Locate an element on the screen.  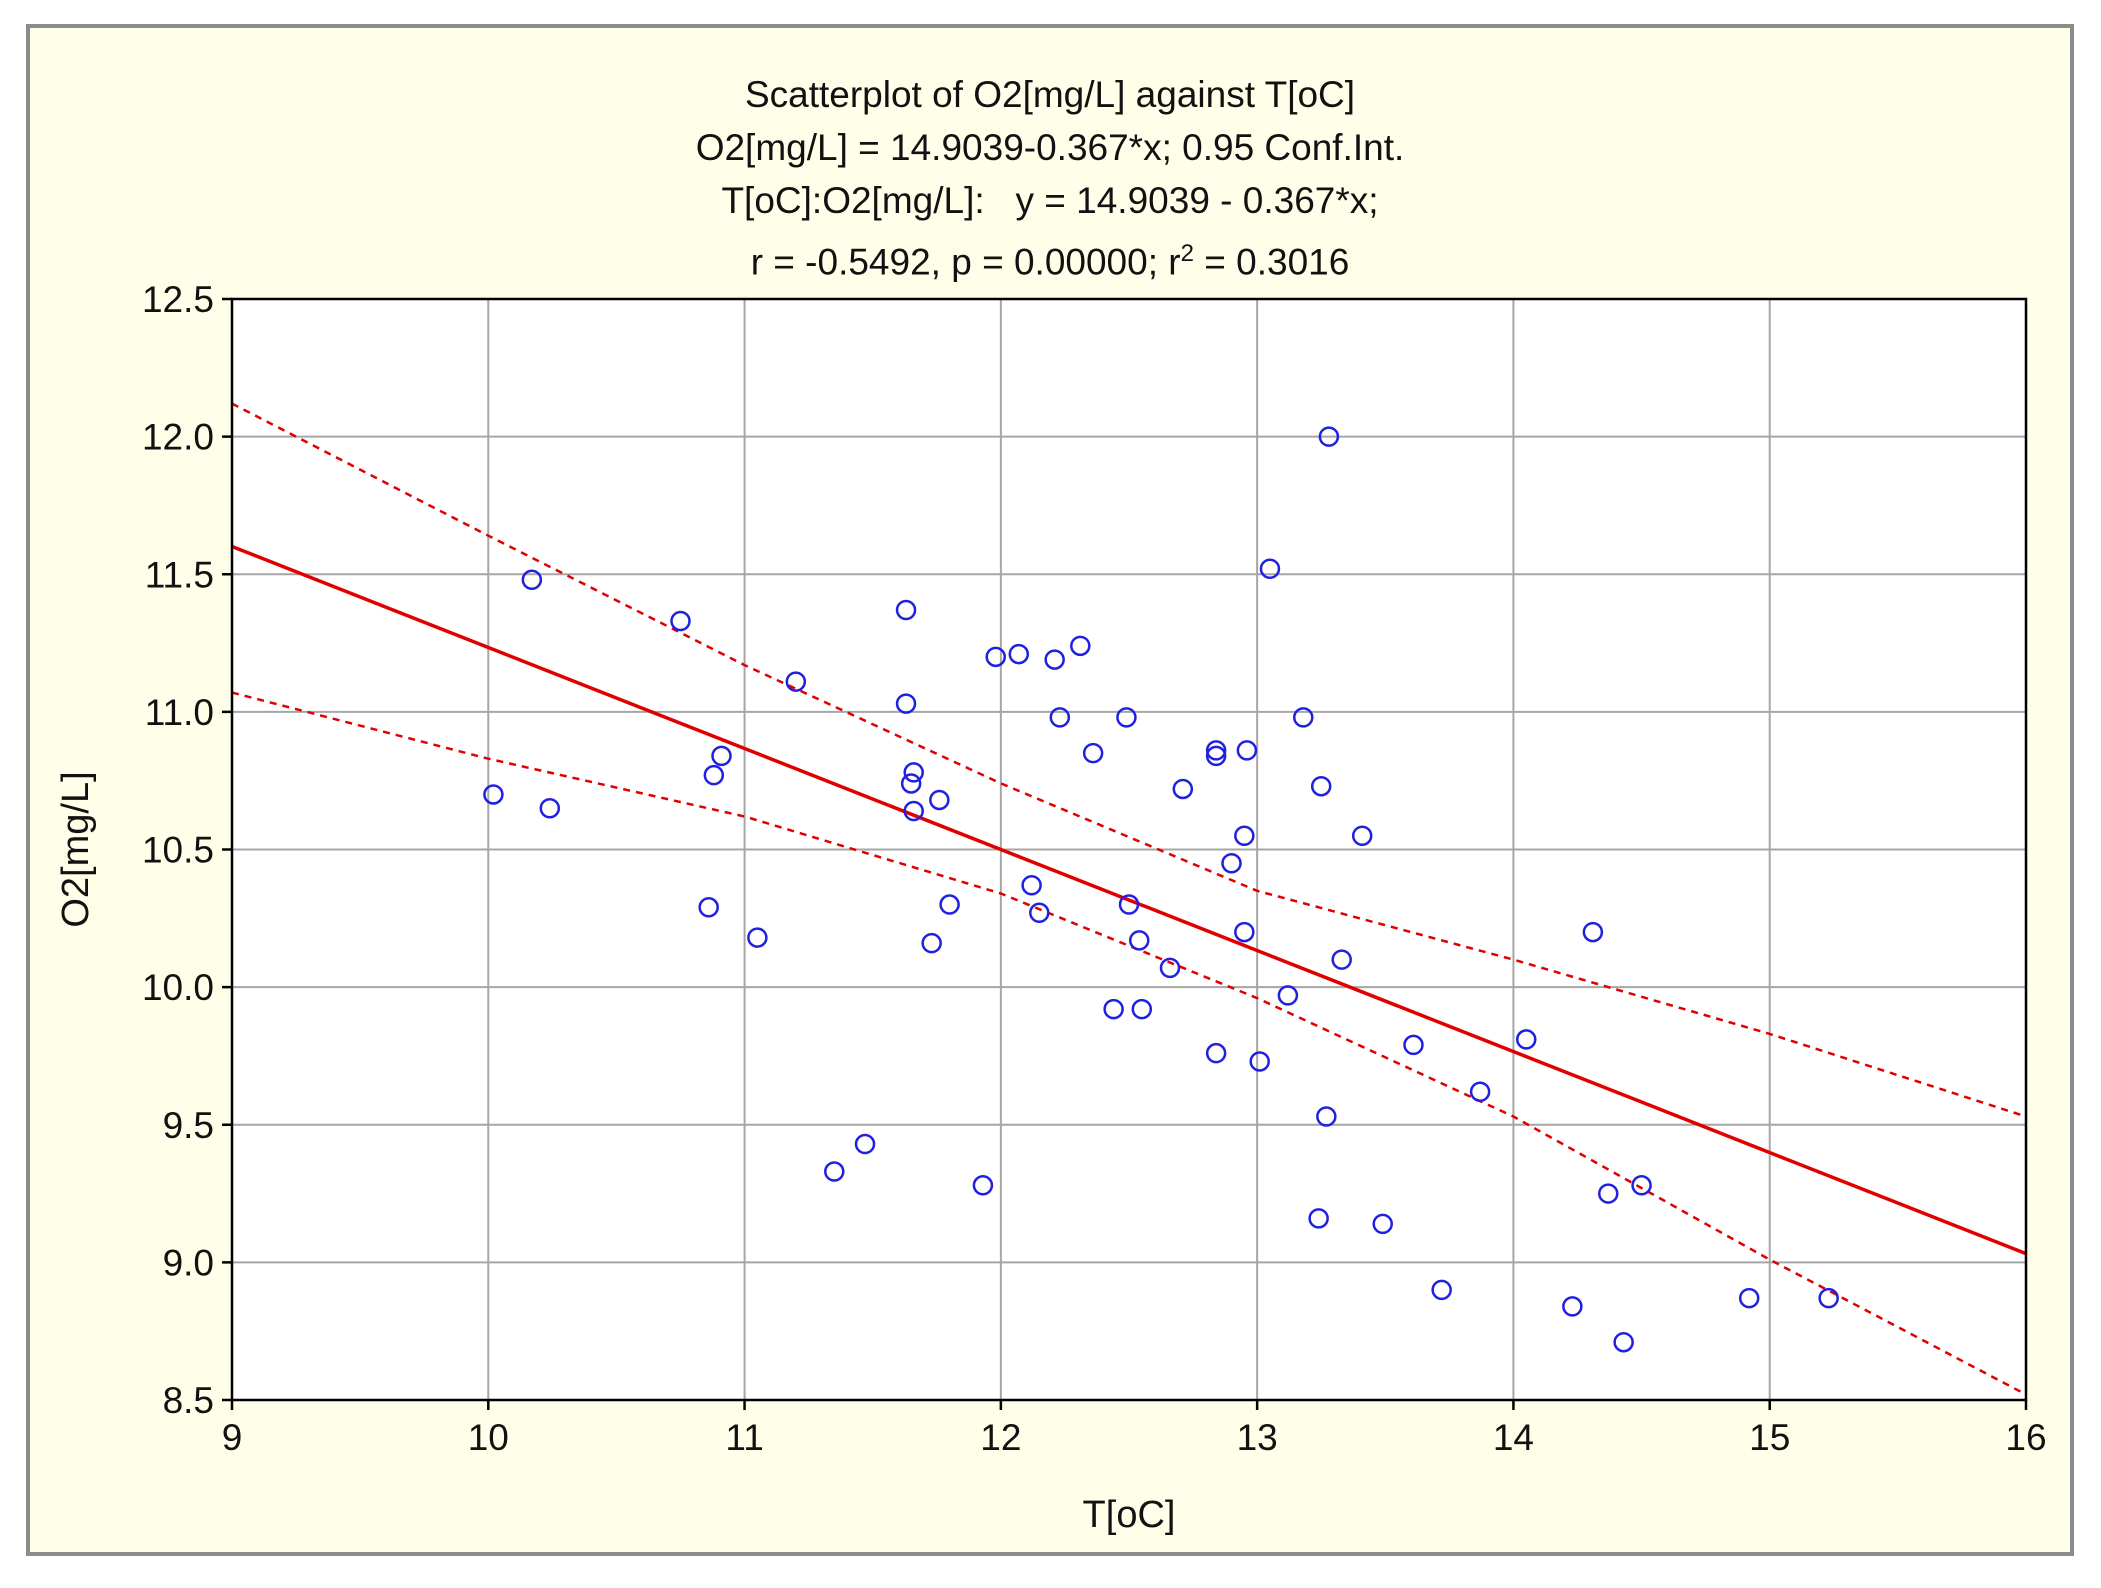
y-tick-label: 12.0 is located at coordinates (178, 437).